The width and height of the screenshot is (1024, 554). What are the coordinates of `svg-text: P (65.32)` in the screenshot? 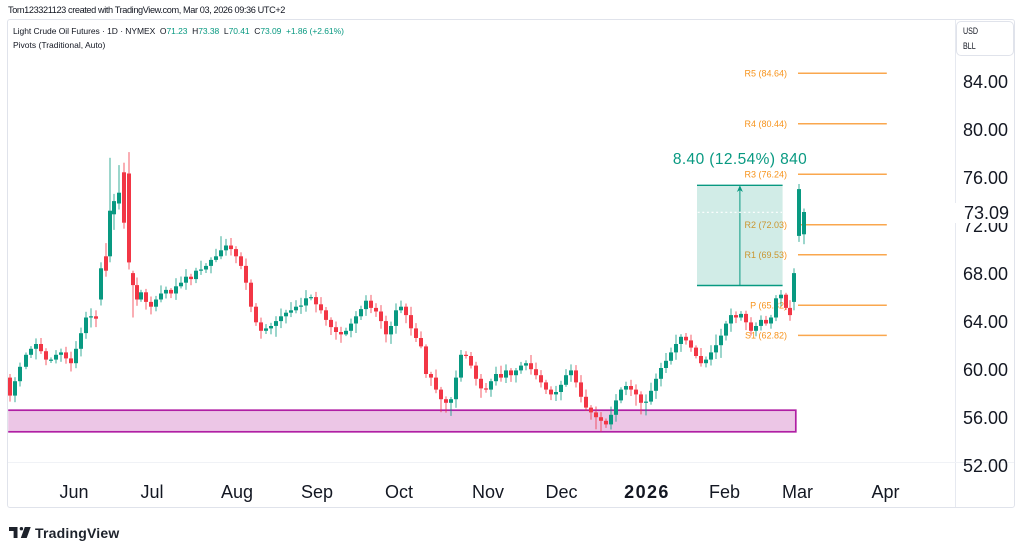 It's located at (768, 306).